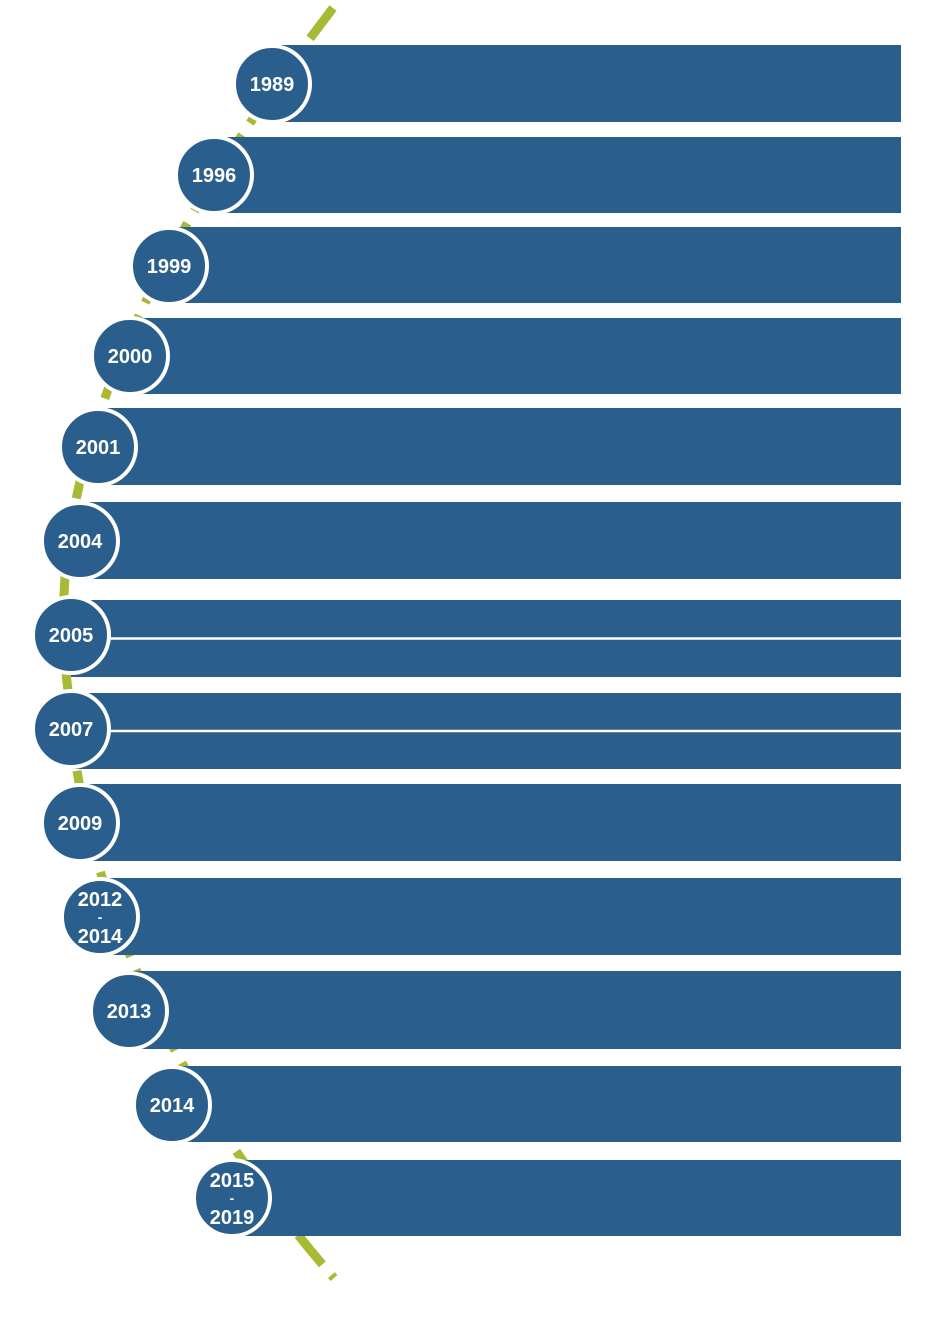 This screenshot has width=945, height=1339. I want to click on year-label: 2014, so click(172, 1106).